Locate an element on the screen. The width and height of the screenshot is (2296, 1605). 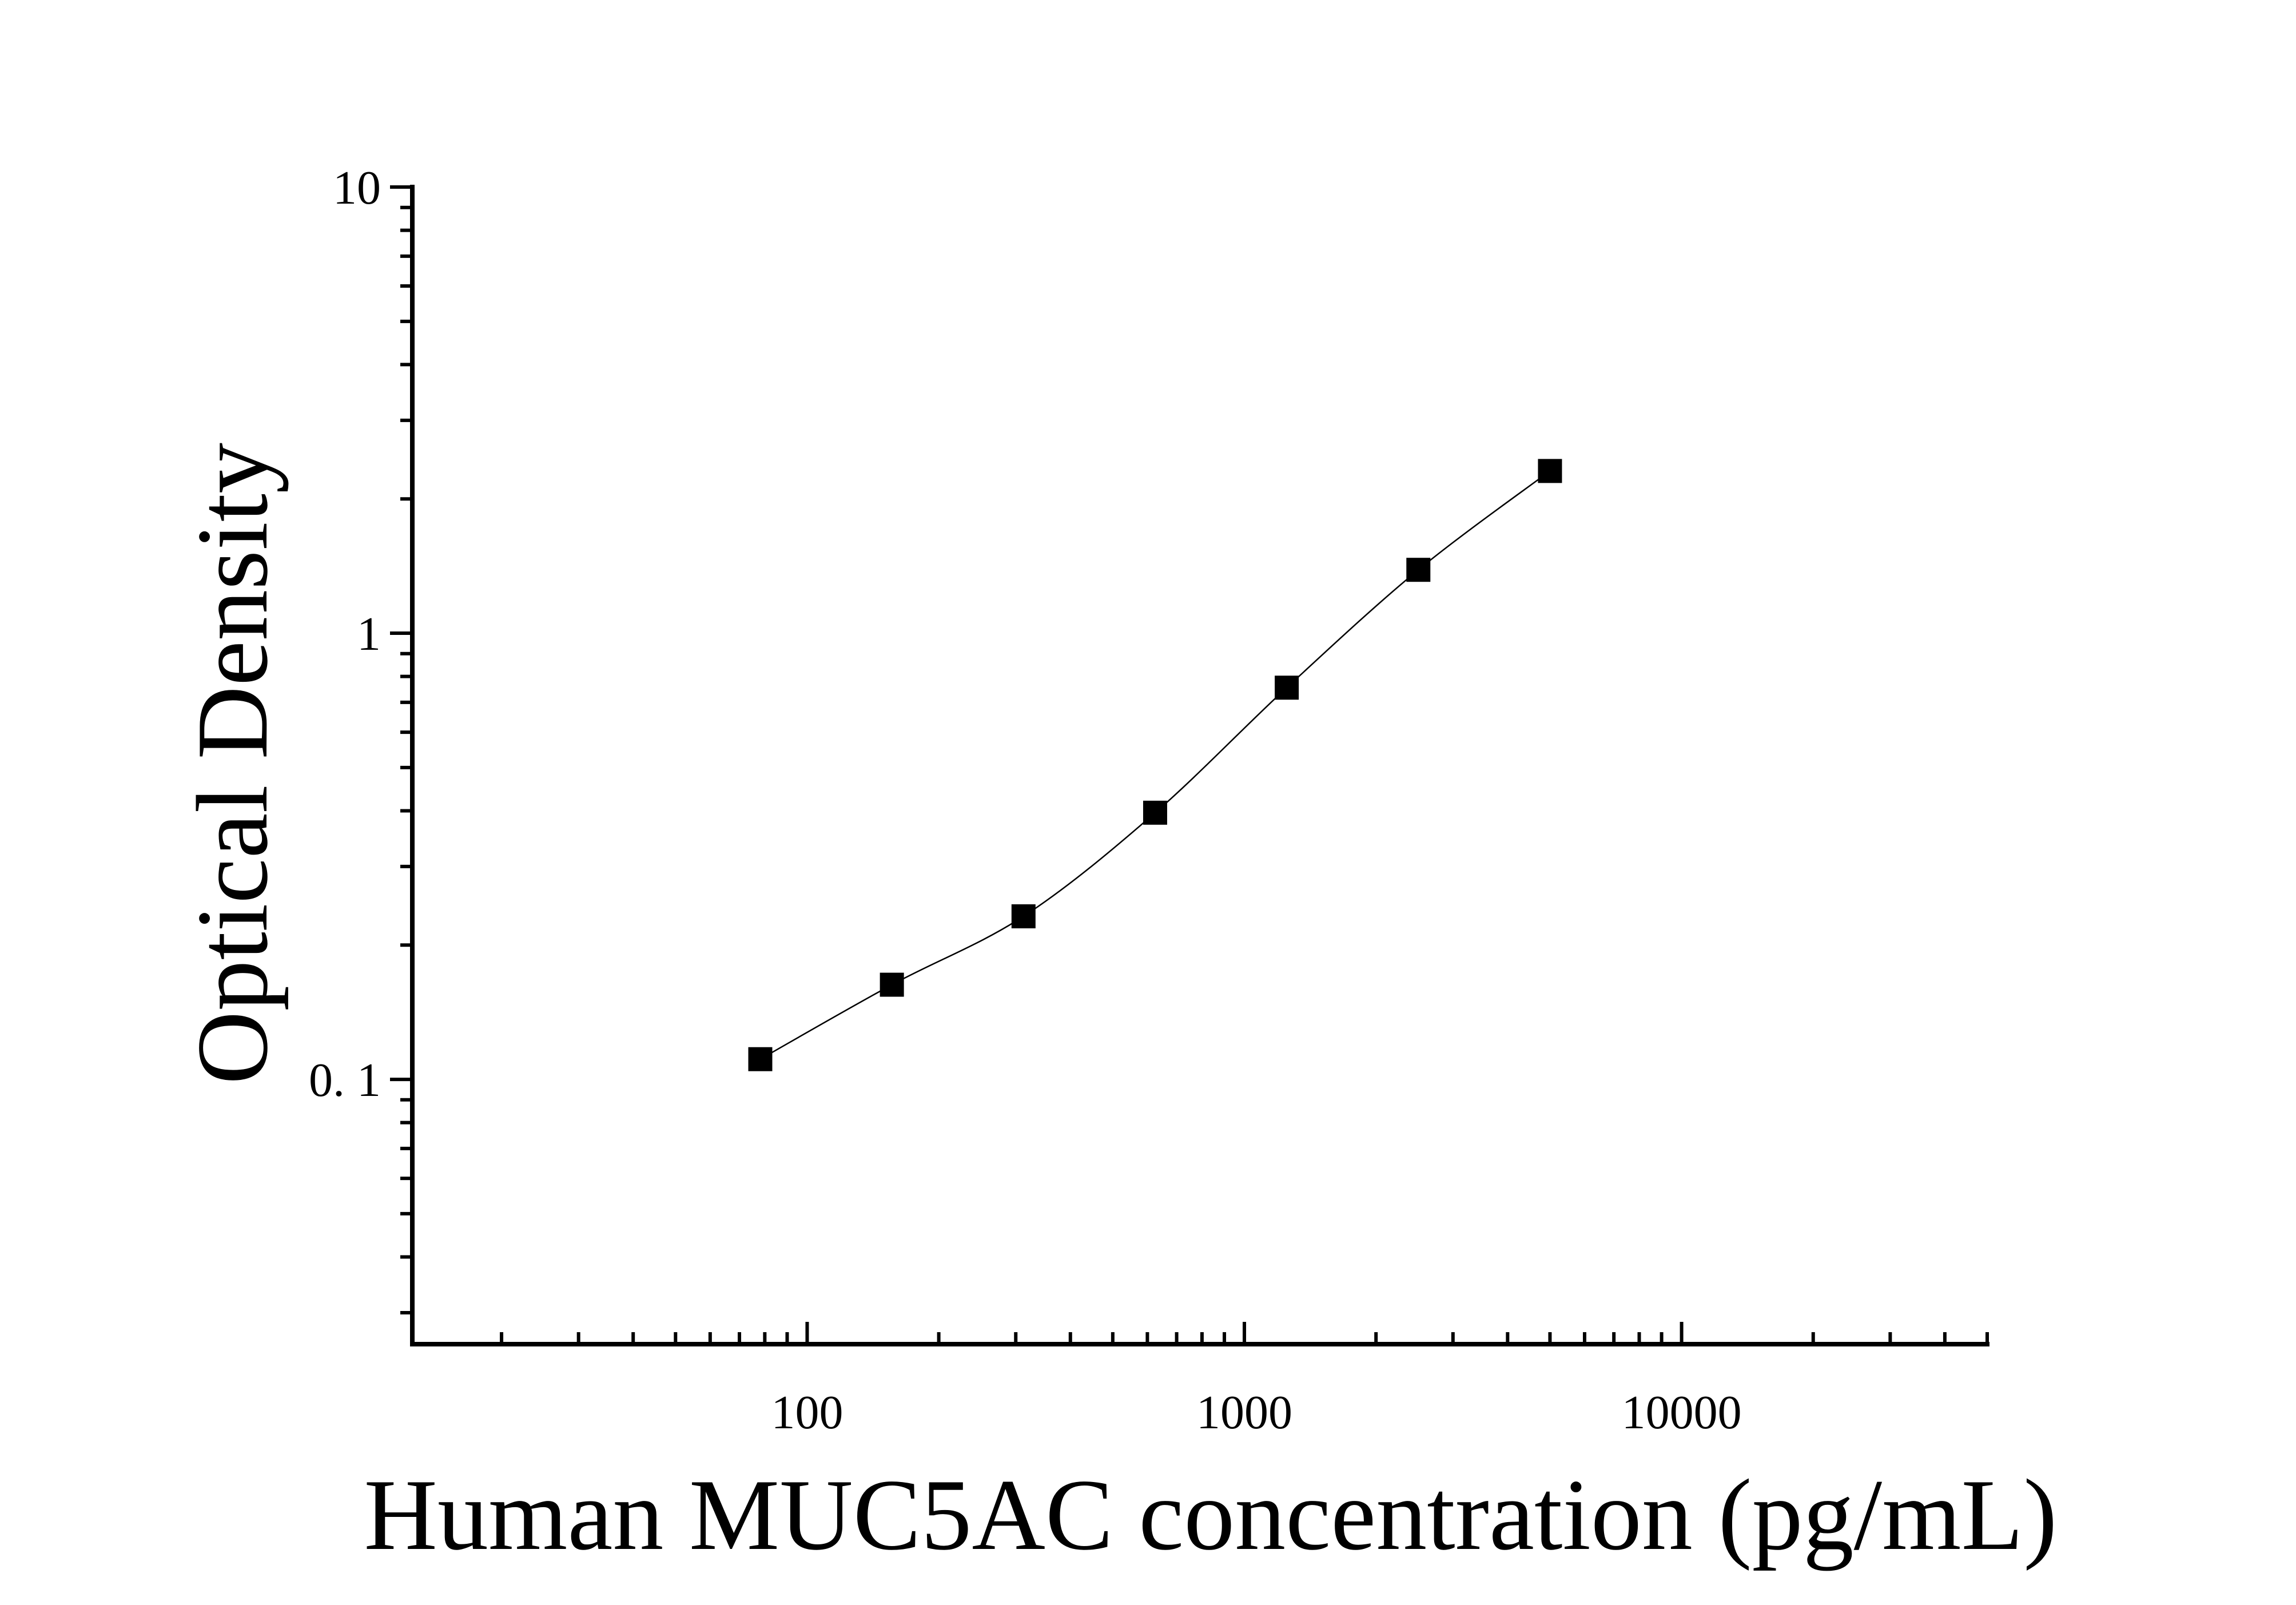
y-axis-title: Optical Density is located at coordinates (232, 763).